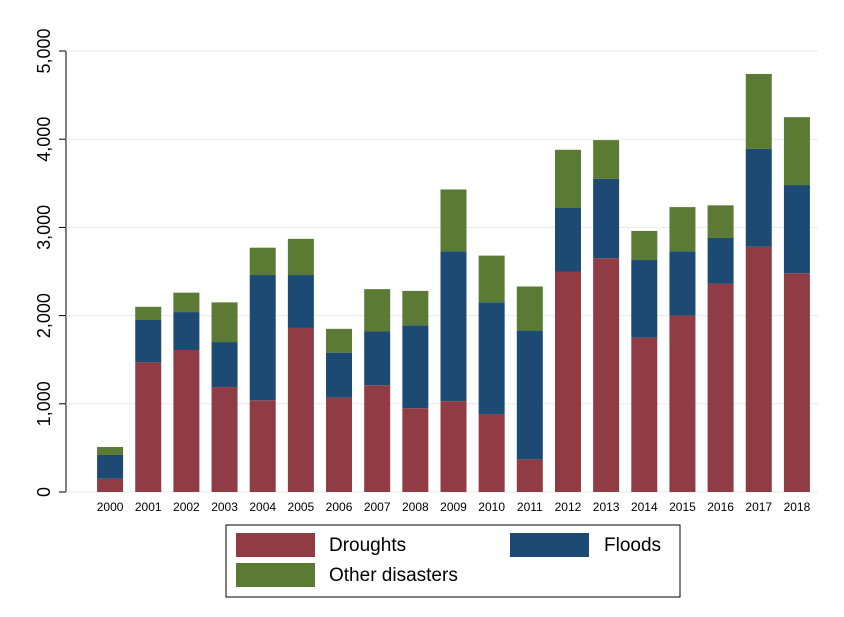 The height and width of the screenshot is (617, 844). What do you see at coordinates (568, 507) in the screenshot?
I see `x-tick-label: 2012` at bounding box center [568, 507].